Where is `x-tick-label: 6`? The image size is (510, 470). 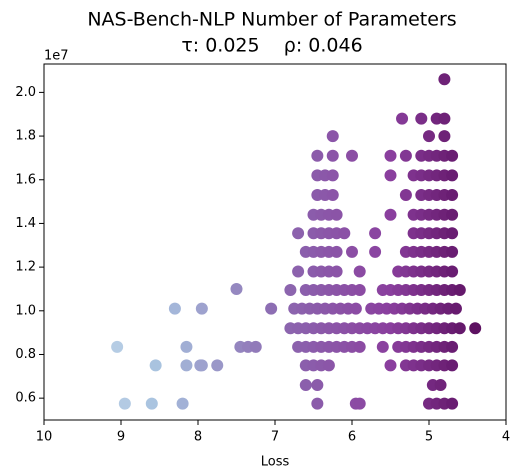
x-tick-label: 6 is located at coordinates (352, 437).